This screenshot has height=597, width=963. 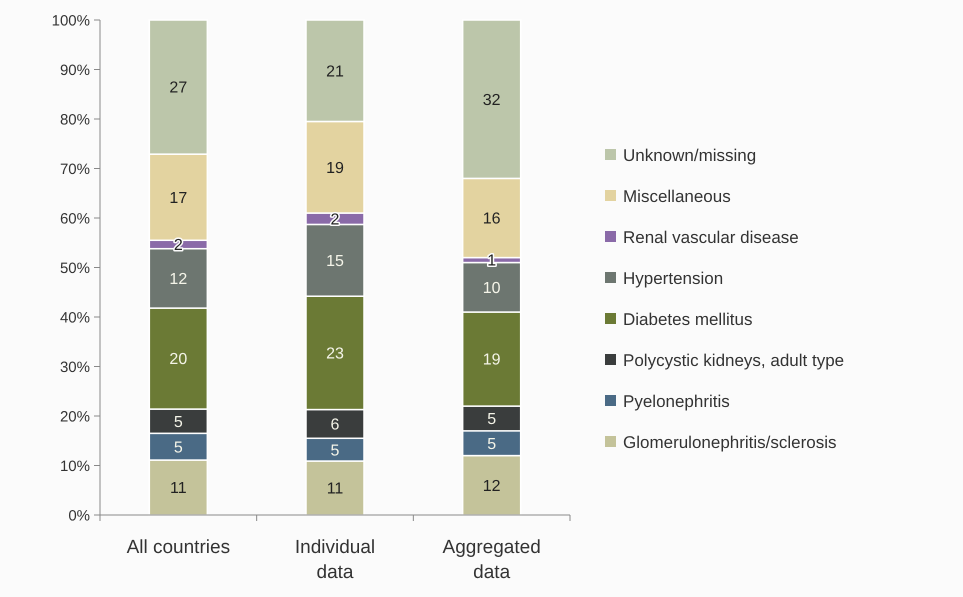 What do you see at coordinates (335, 353) in the screenshot?
I see `data-label: 23` at bounding box center [335, 353].